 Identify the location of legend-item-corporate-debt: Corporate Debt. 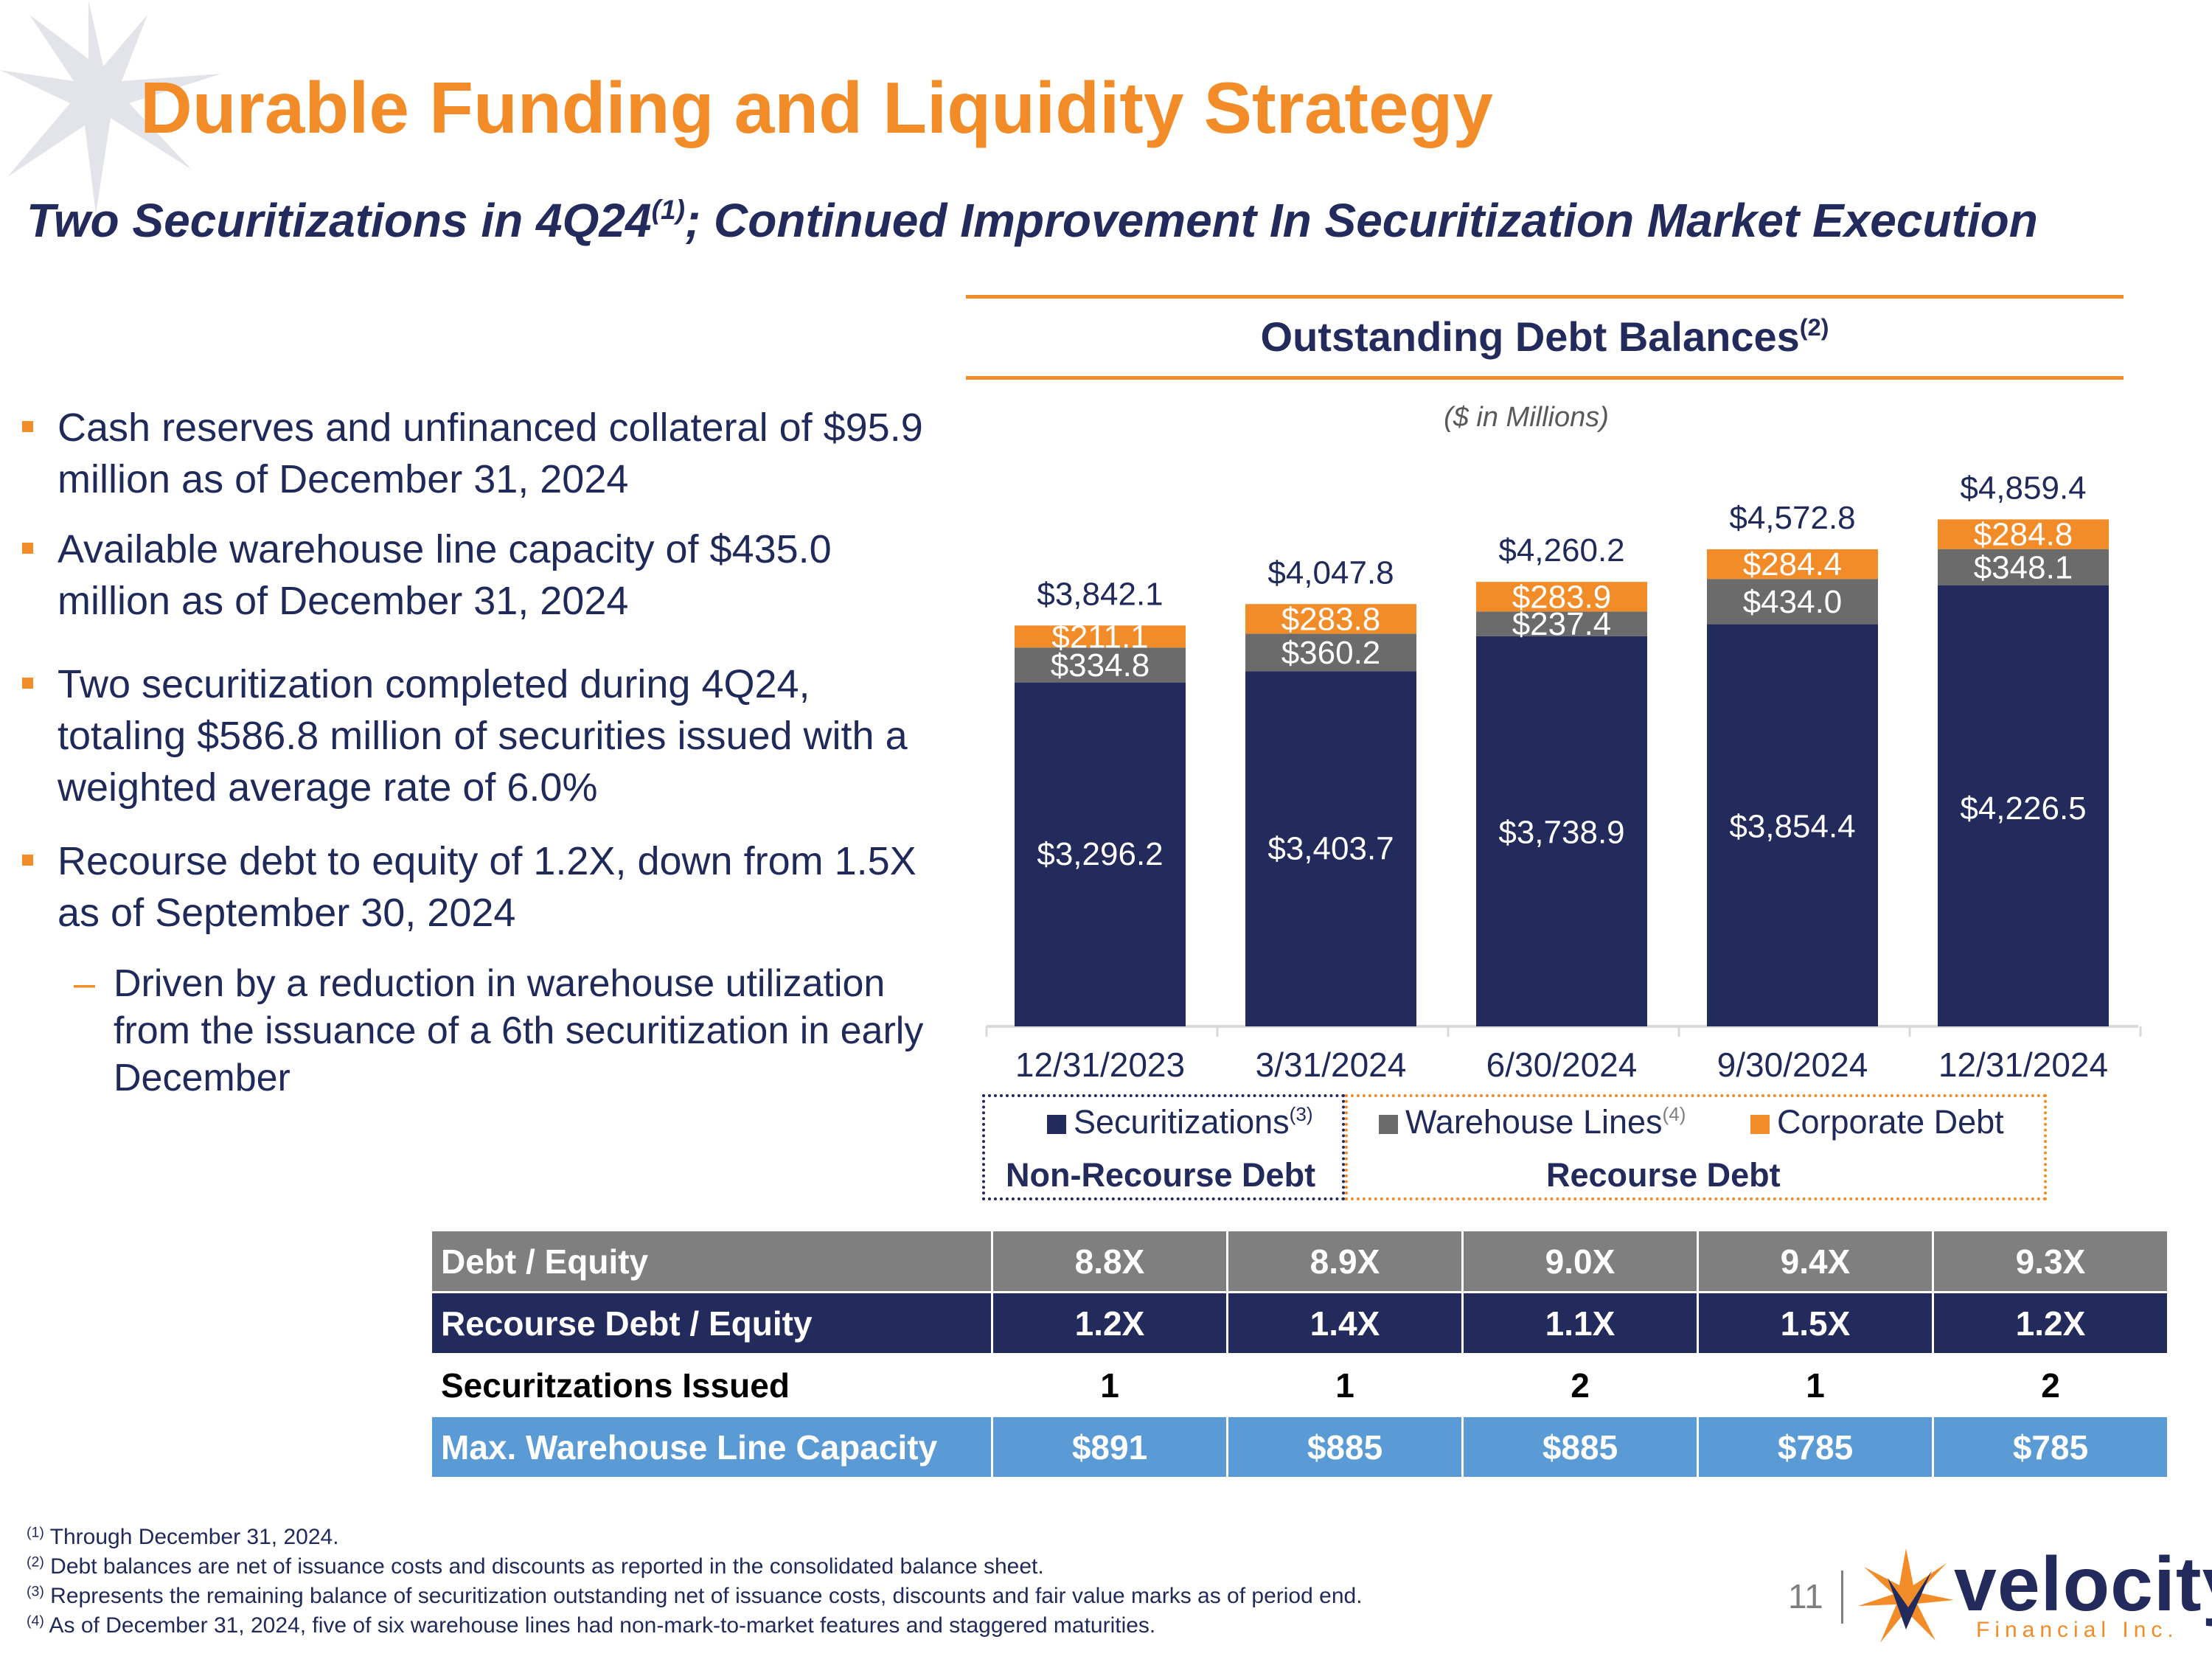
(1877, 1122).